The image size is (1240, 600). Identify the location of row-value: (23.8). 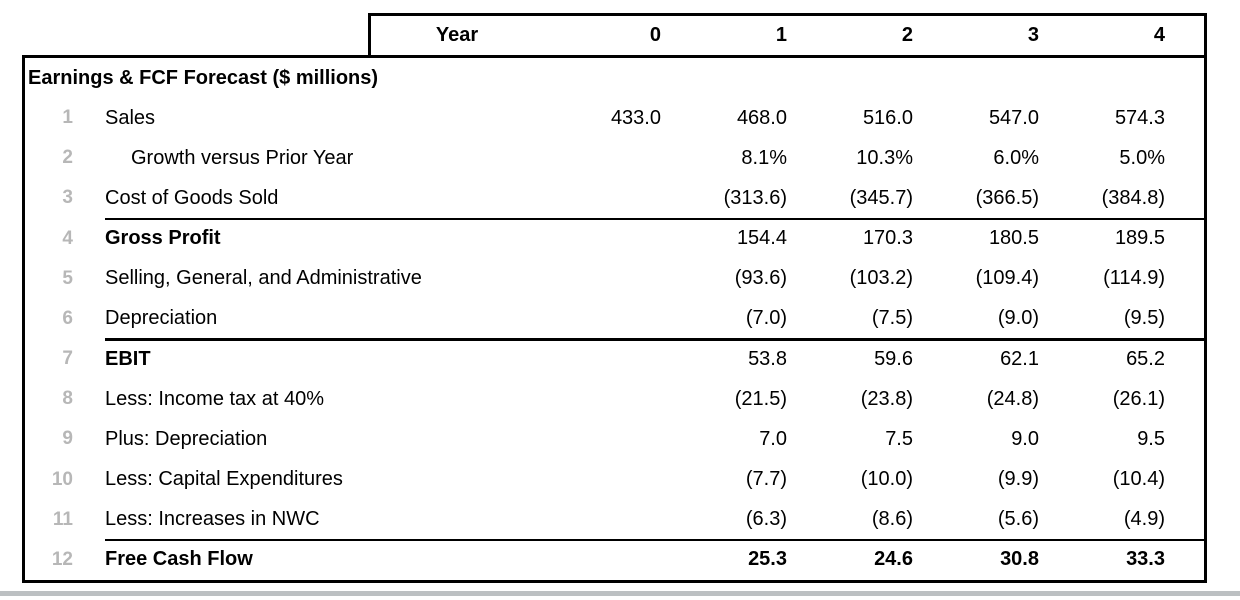
(886, 398).